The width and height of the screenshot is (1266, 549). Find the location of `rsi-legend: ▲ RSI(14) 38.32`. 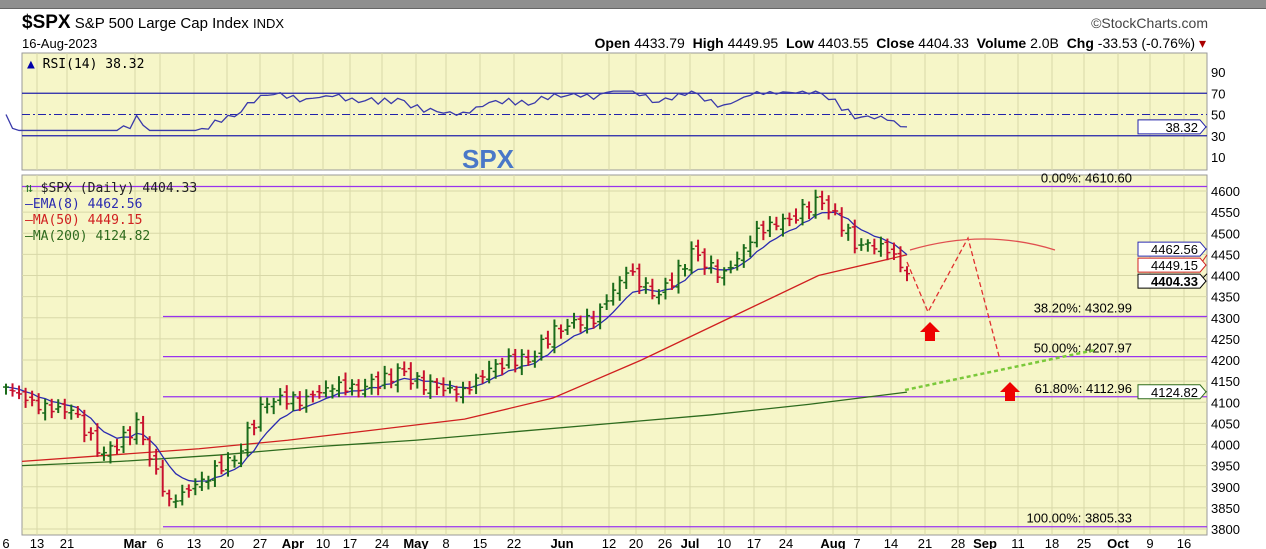

rsi-legend: ▲ RSI(14) 38.32 is located at coordinates (85, 64).